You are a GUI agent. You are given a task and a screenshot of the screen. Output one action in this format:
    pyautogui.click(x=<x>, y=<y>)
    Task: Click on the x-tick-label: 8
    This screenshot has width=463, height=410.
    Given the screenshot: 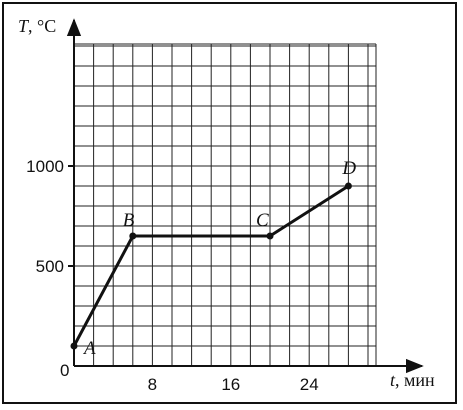 What is the action you would take?
    pyautogui.click(x=152, y=384)
    